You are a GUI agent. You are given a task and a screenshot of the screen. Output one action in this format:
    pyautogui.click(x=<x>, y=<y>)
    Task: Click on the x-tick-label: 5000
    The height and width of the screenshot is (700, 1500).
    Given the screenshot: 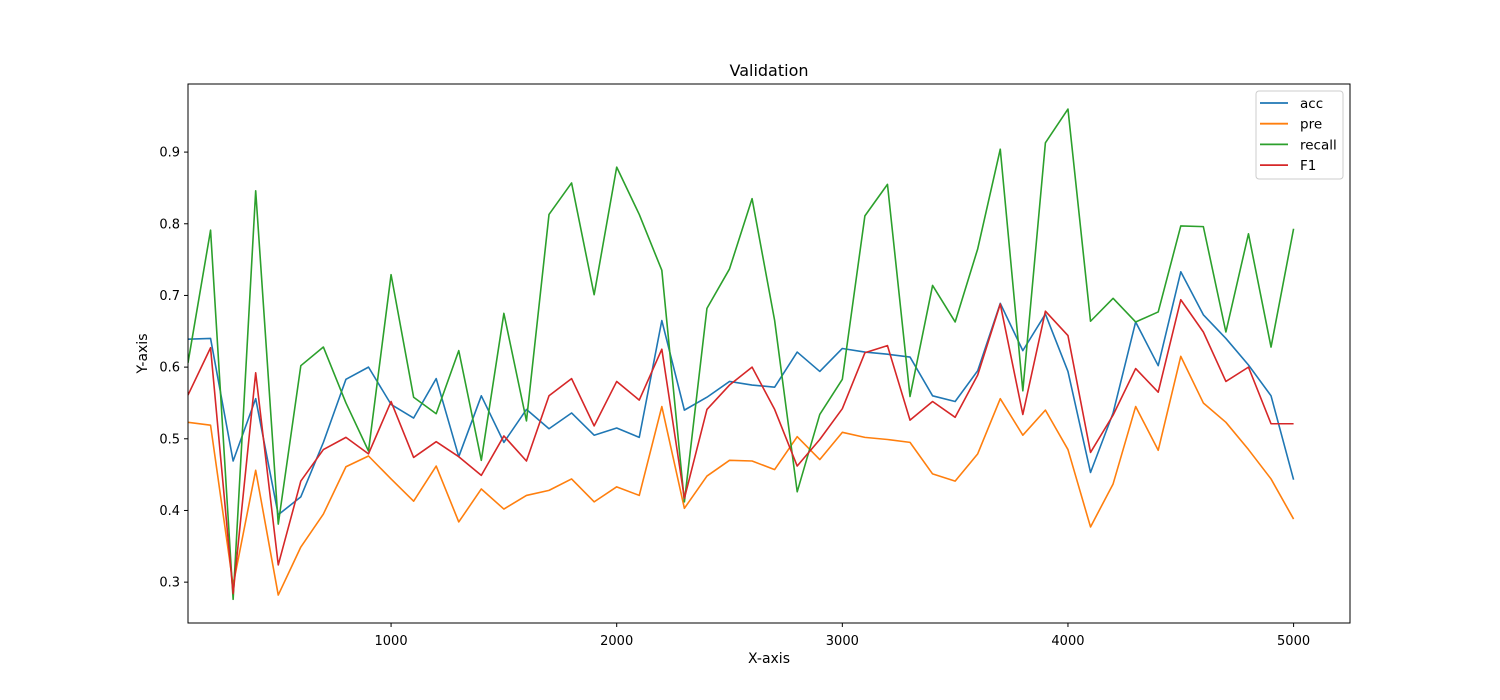 What is the action you would take?
    pyautogui.click(x=1293, y=641)
    